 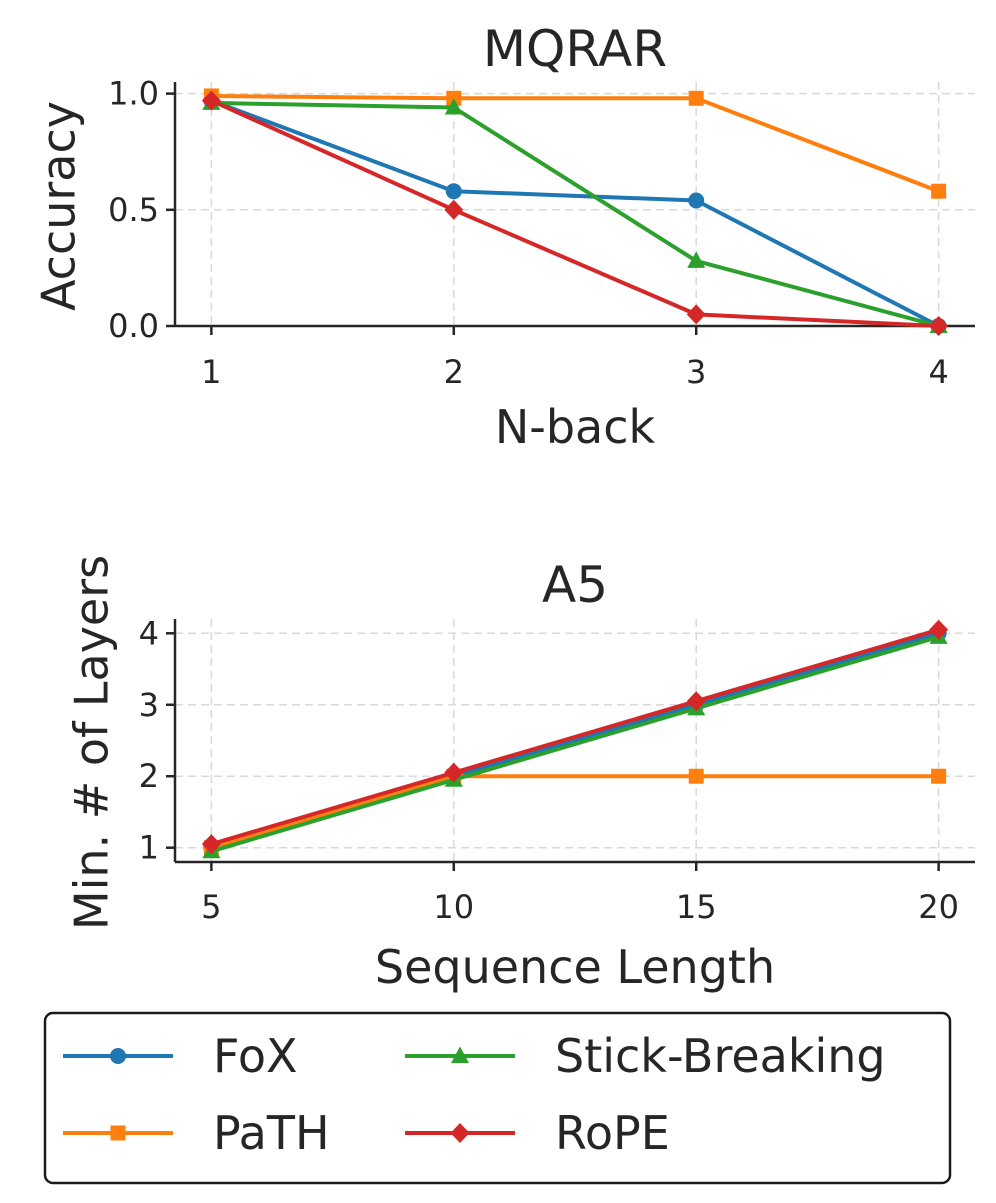 I want to click on y-tick-label: 4, so click(x=149, y=633).